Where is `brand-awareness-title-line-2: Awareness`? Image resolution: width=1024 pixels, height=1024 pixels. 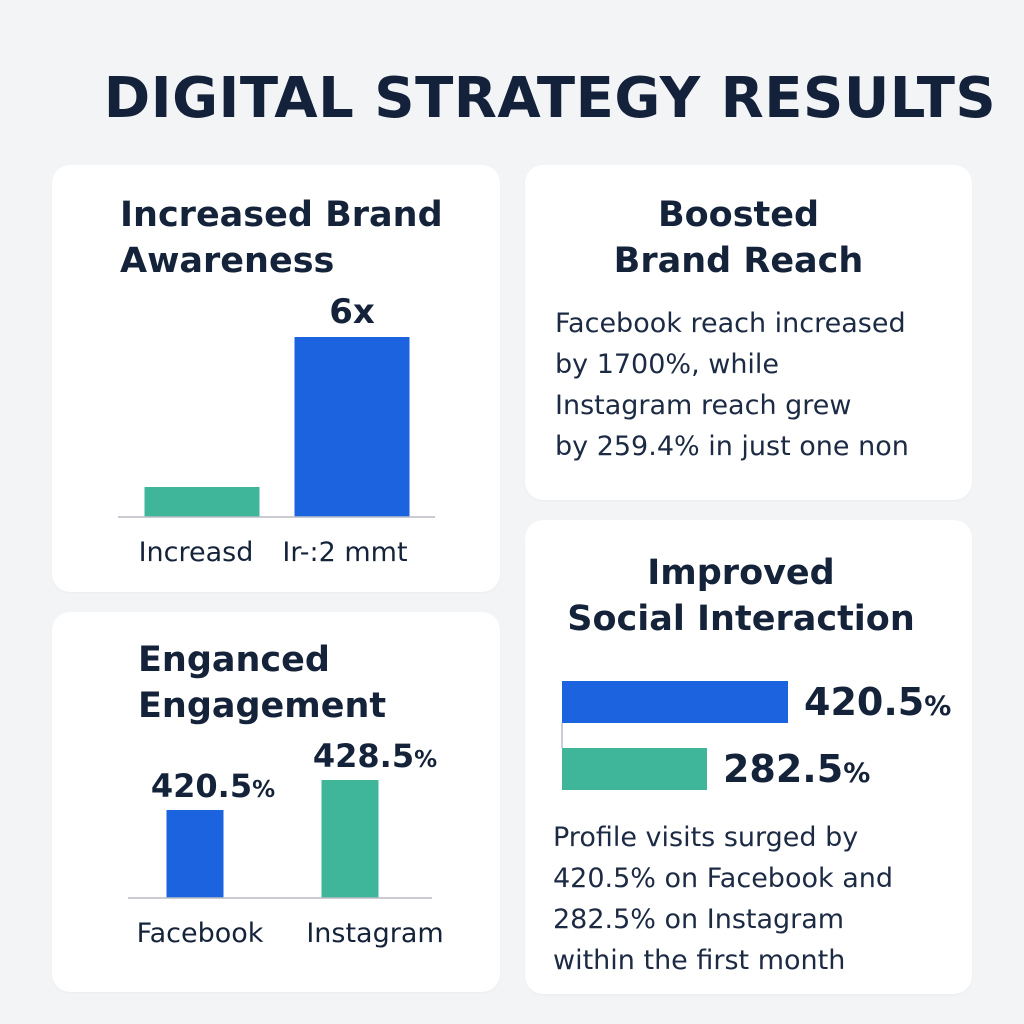 brand-awareness-title-line-2: Awareness is located at coordinates (227, 261).